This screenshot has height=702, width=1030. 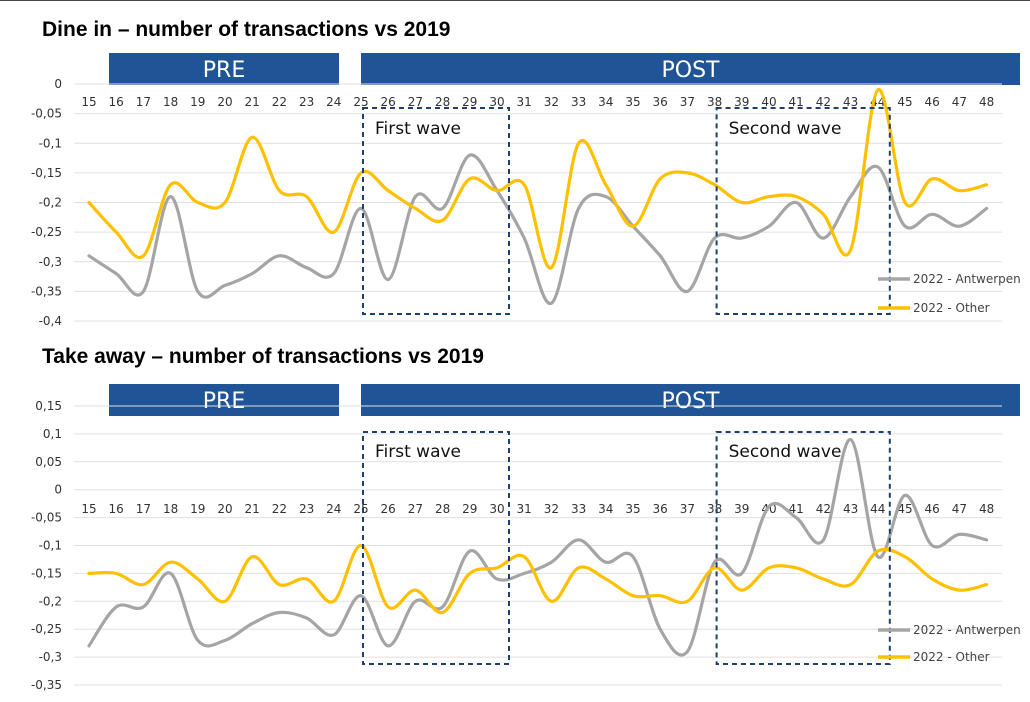 What do you see at coordinates (246, 29) in the screenshot?
I see `chart-title: Dine in – number of transactions vs 2019` at bounding box center [246, 29].